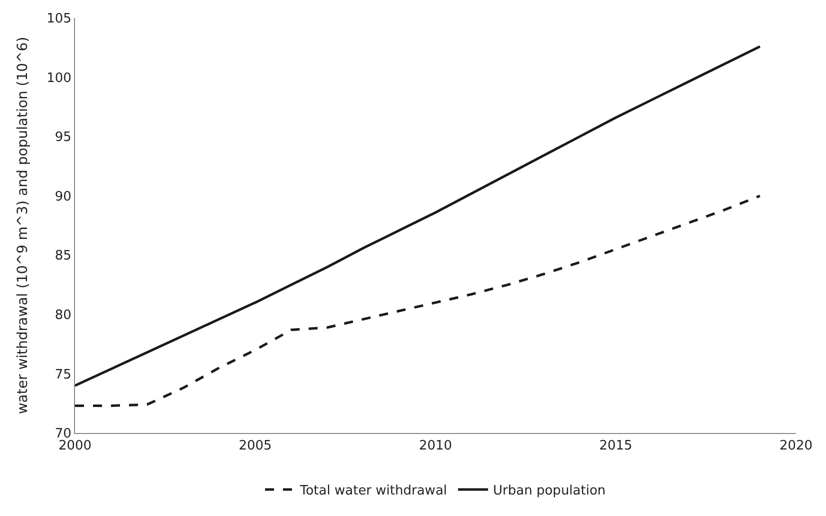 Image resolution: width=826 pixels, height=516 pixels. What do you see at coordinates (63, 374) in the screenshot?
I see `y-tick-label: 75` at bounding box center [63, 374].